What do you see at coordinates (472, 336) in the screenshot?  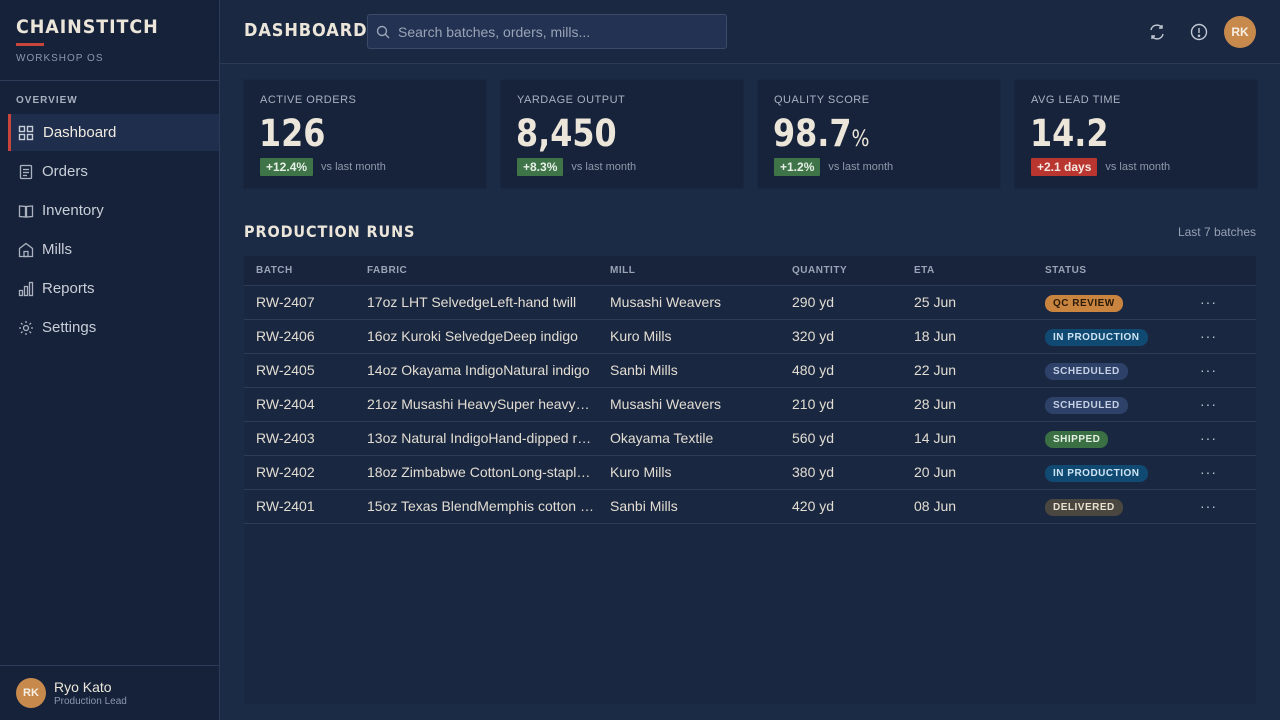 I see `fabric-cell: 16oz Kuroki SelvedgeDeep indigo` at bounding box center [472, 336].